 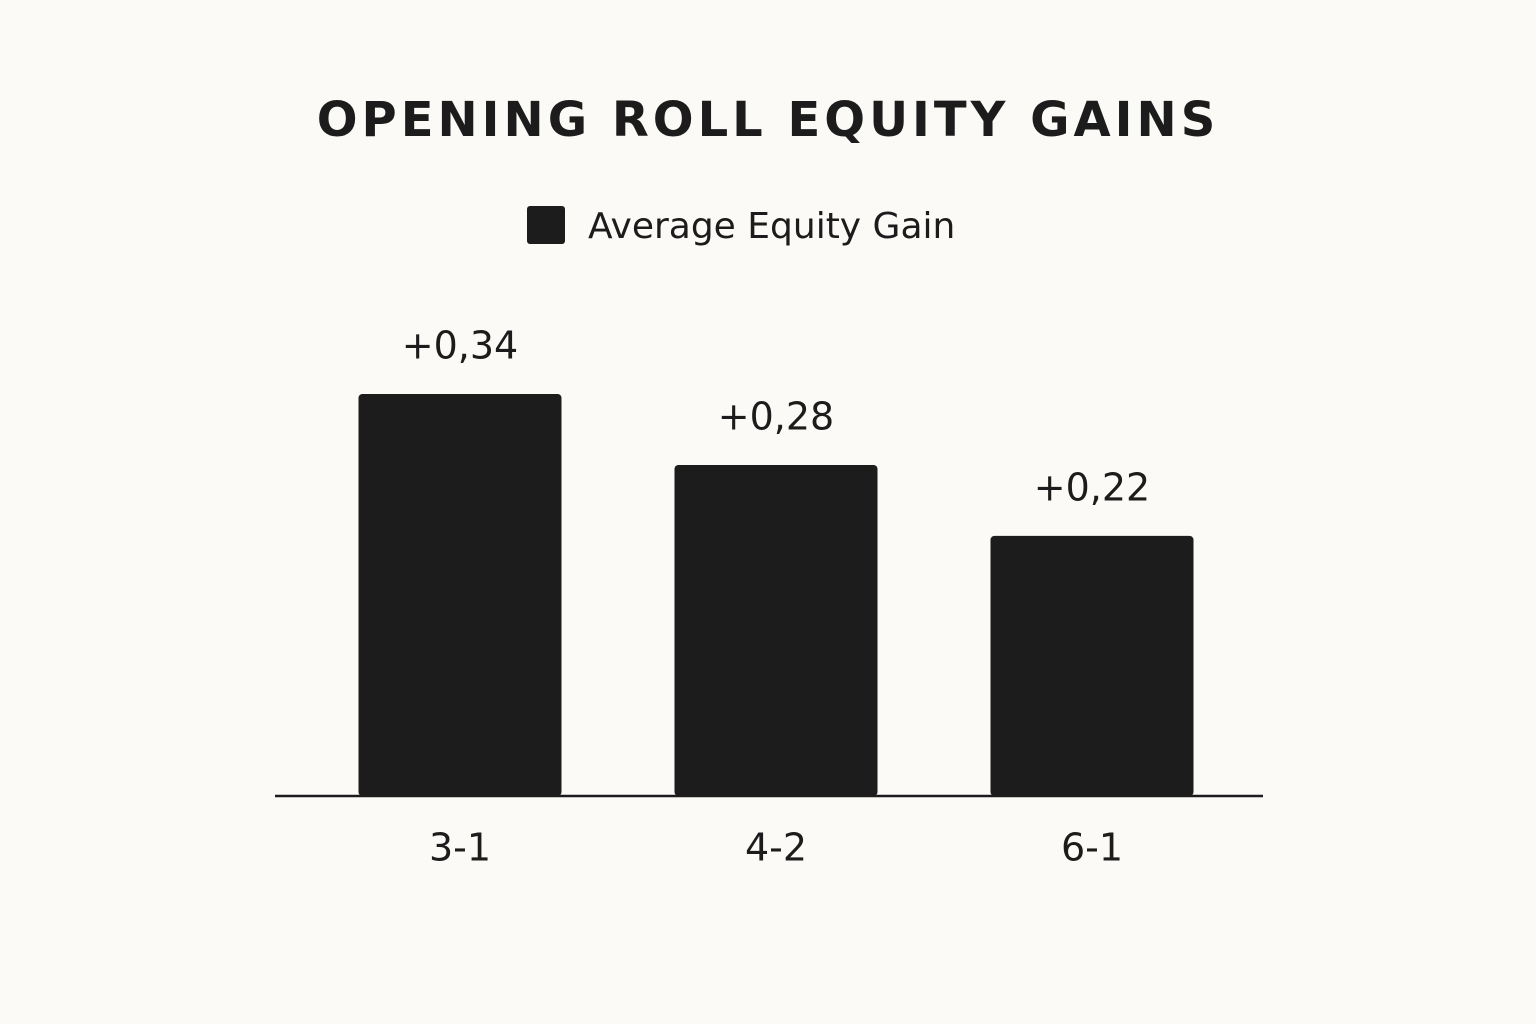 What do you see at coordinates (1092, 487) in the screenshot?
I see `value-label: +0,22` at bounding box center [1092, 487].